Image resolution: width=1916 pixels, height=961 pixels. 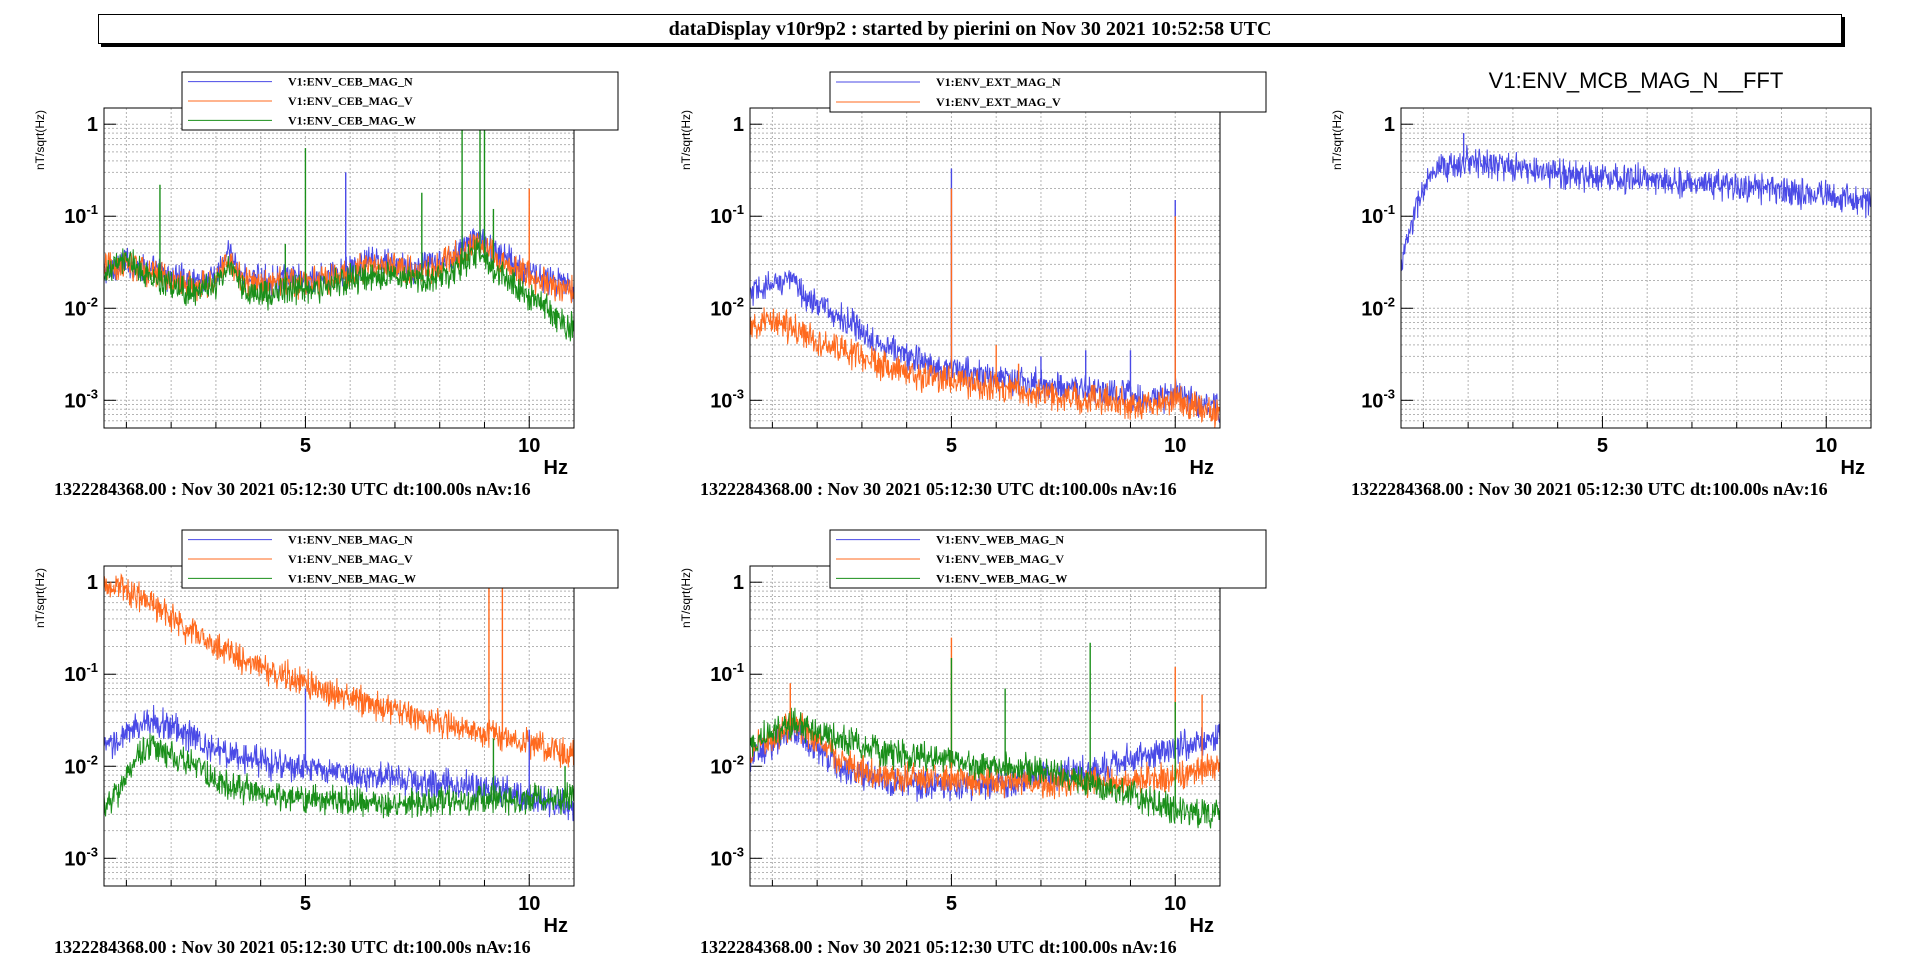 I want to click on legend-label: V1:ENV_CEB_MAG_N, so click(x=350, y=82).